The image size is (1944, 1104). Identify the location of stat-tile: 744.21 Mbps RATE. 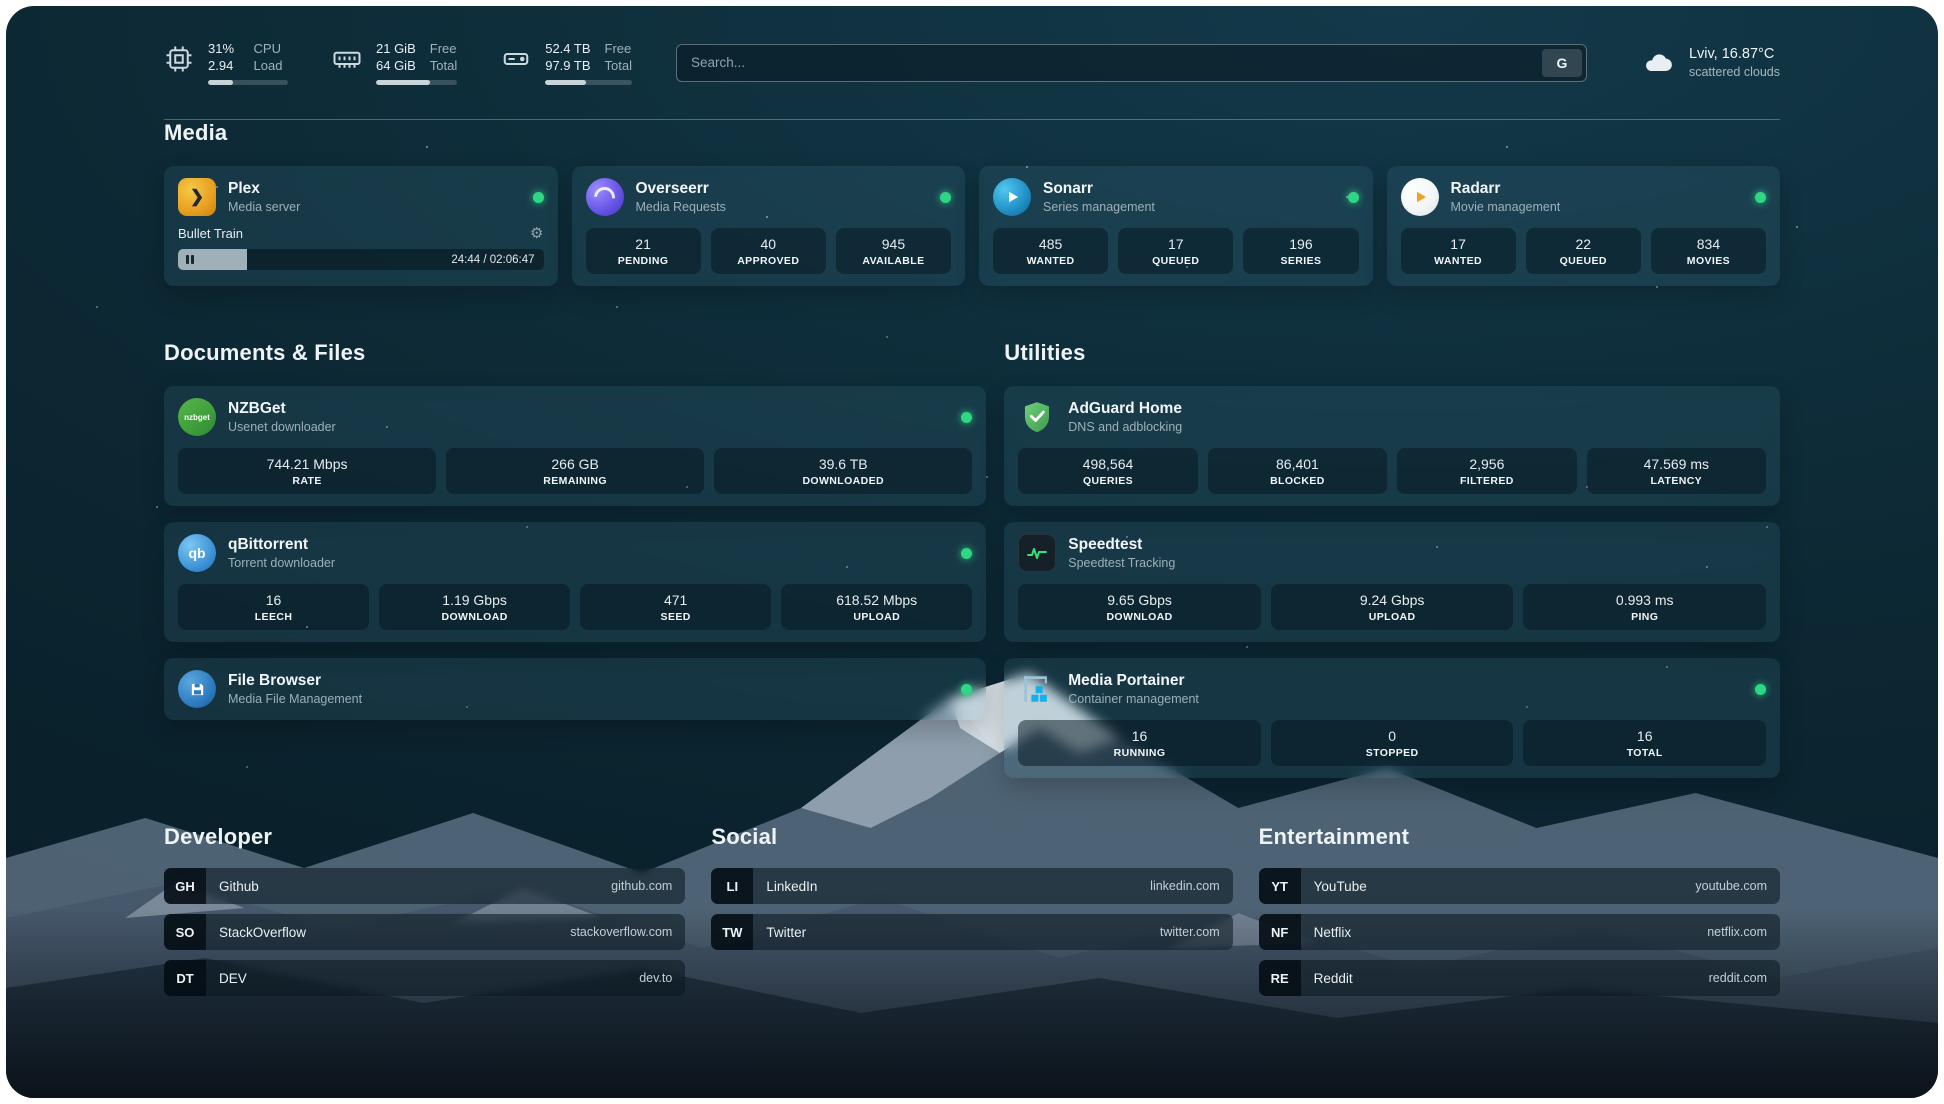
(307, 471).